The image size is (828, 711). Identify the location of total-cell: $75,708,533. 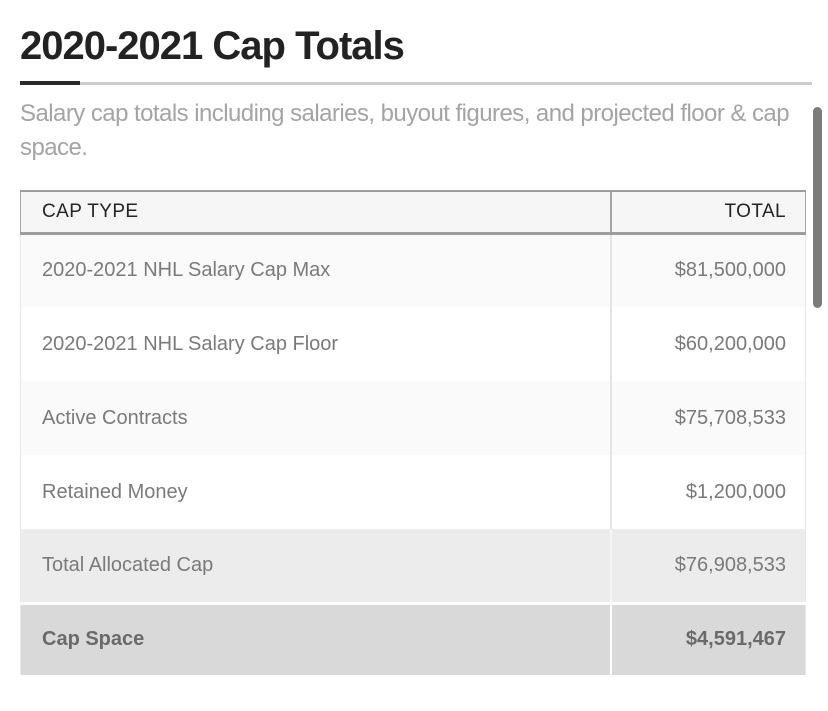
(707, 418).